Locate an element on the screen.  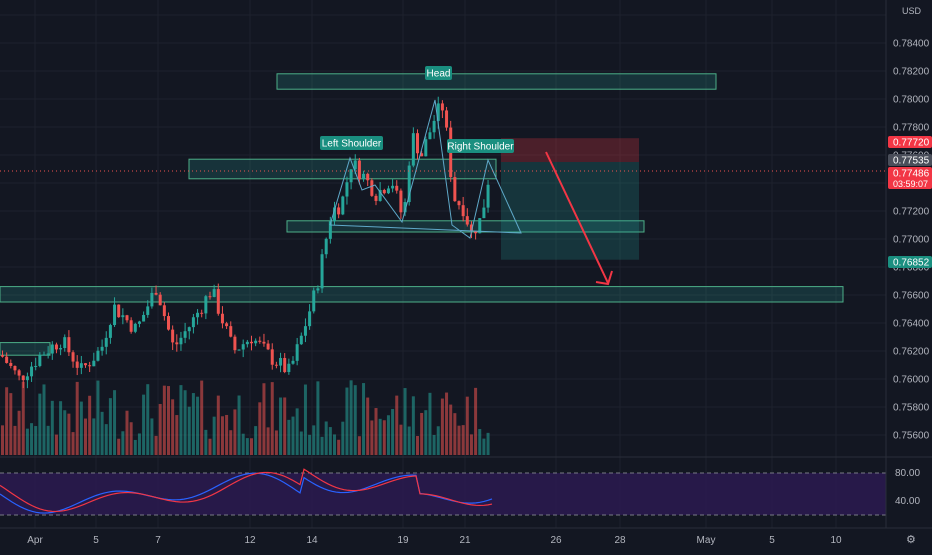
zone-support is located at coordinates (422, 294).